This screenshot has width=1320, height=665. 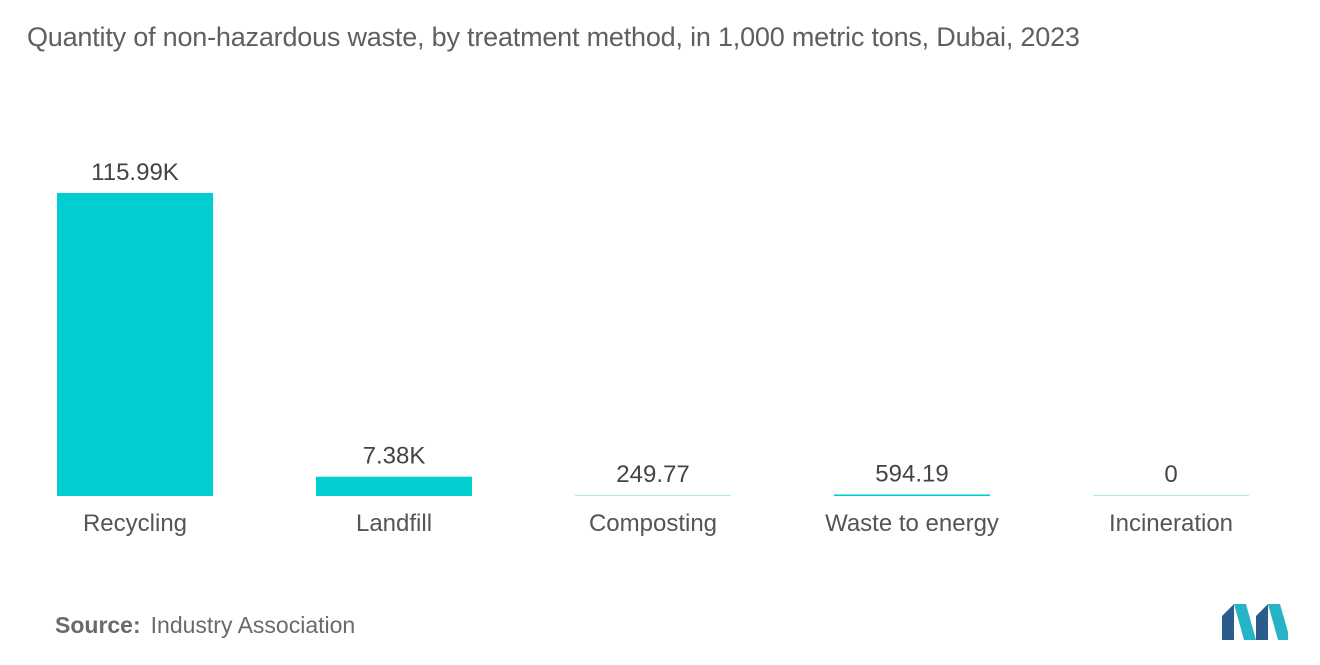 I want to click on category-label: Incineration, so click(x=1171, y=523).